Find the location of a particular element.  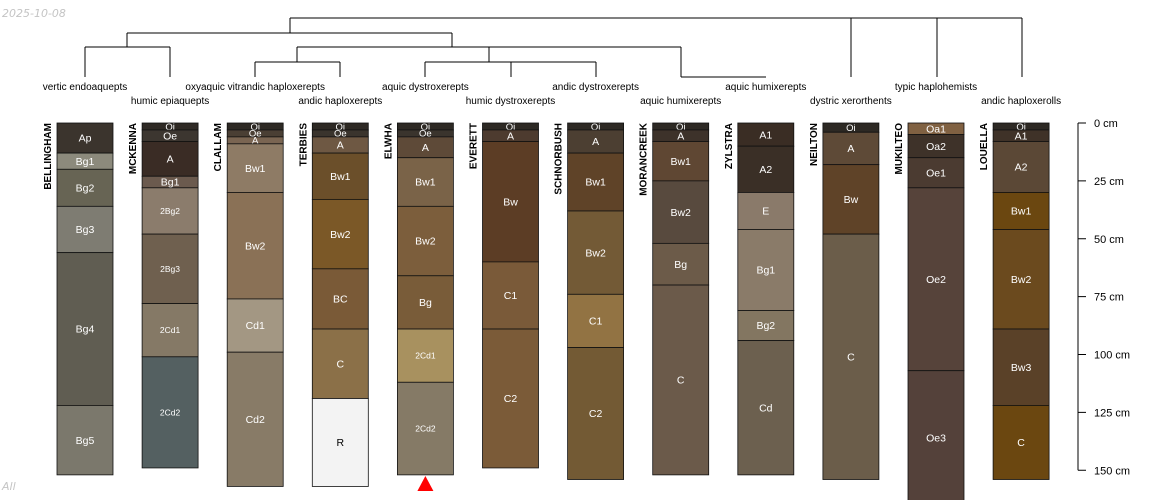

horizon-cd2 is located at coordinates (255, 419).